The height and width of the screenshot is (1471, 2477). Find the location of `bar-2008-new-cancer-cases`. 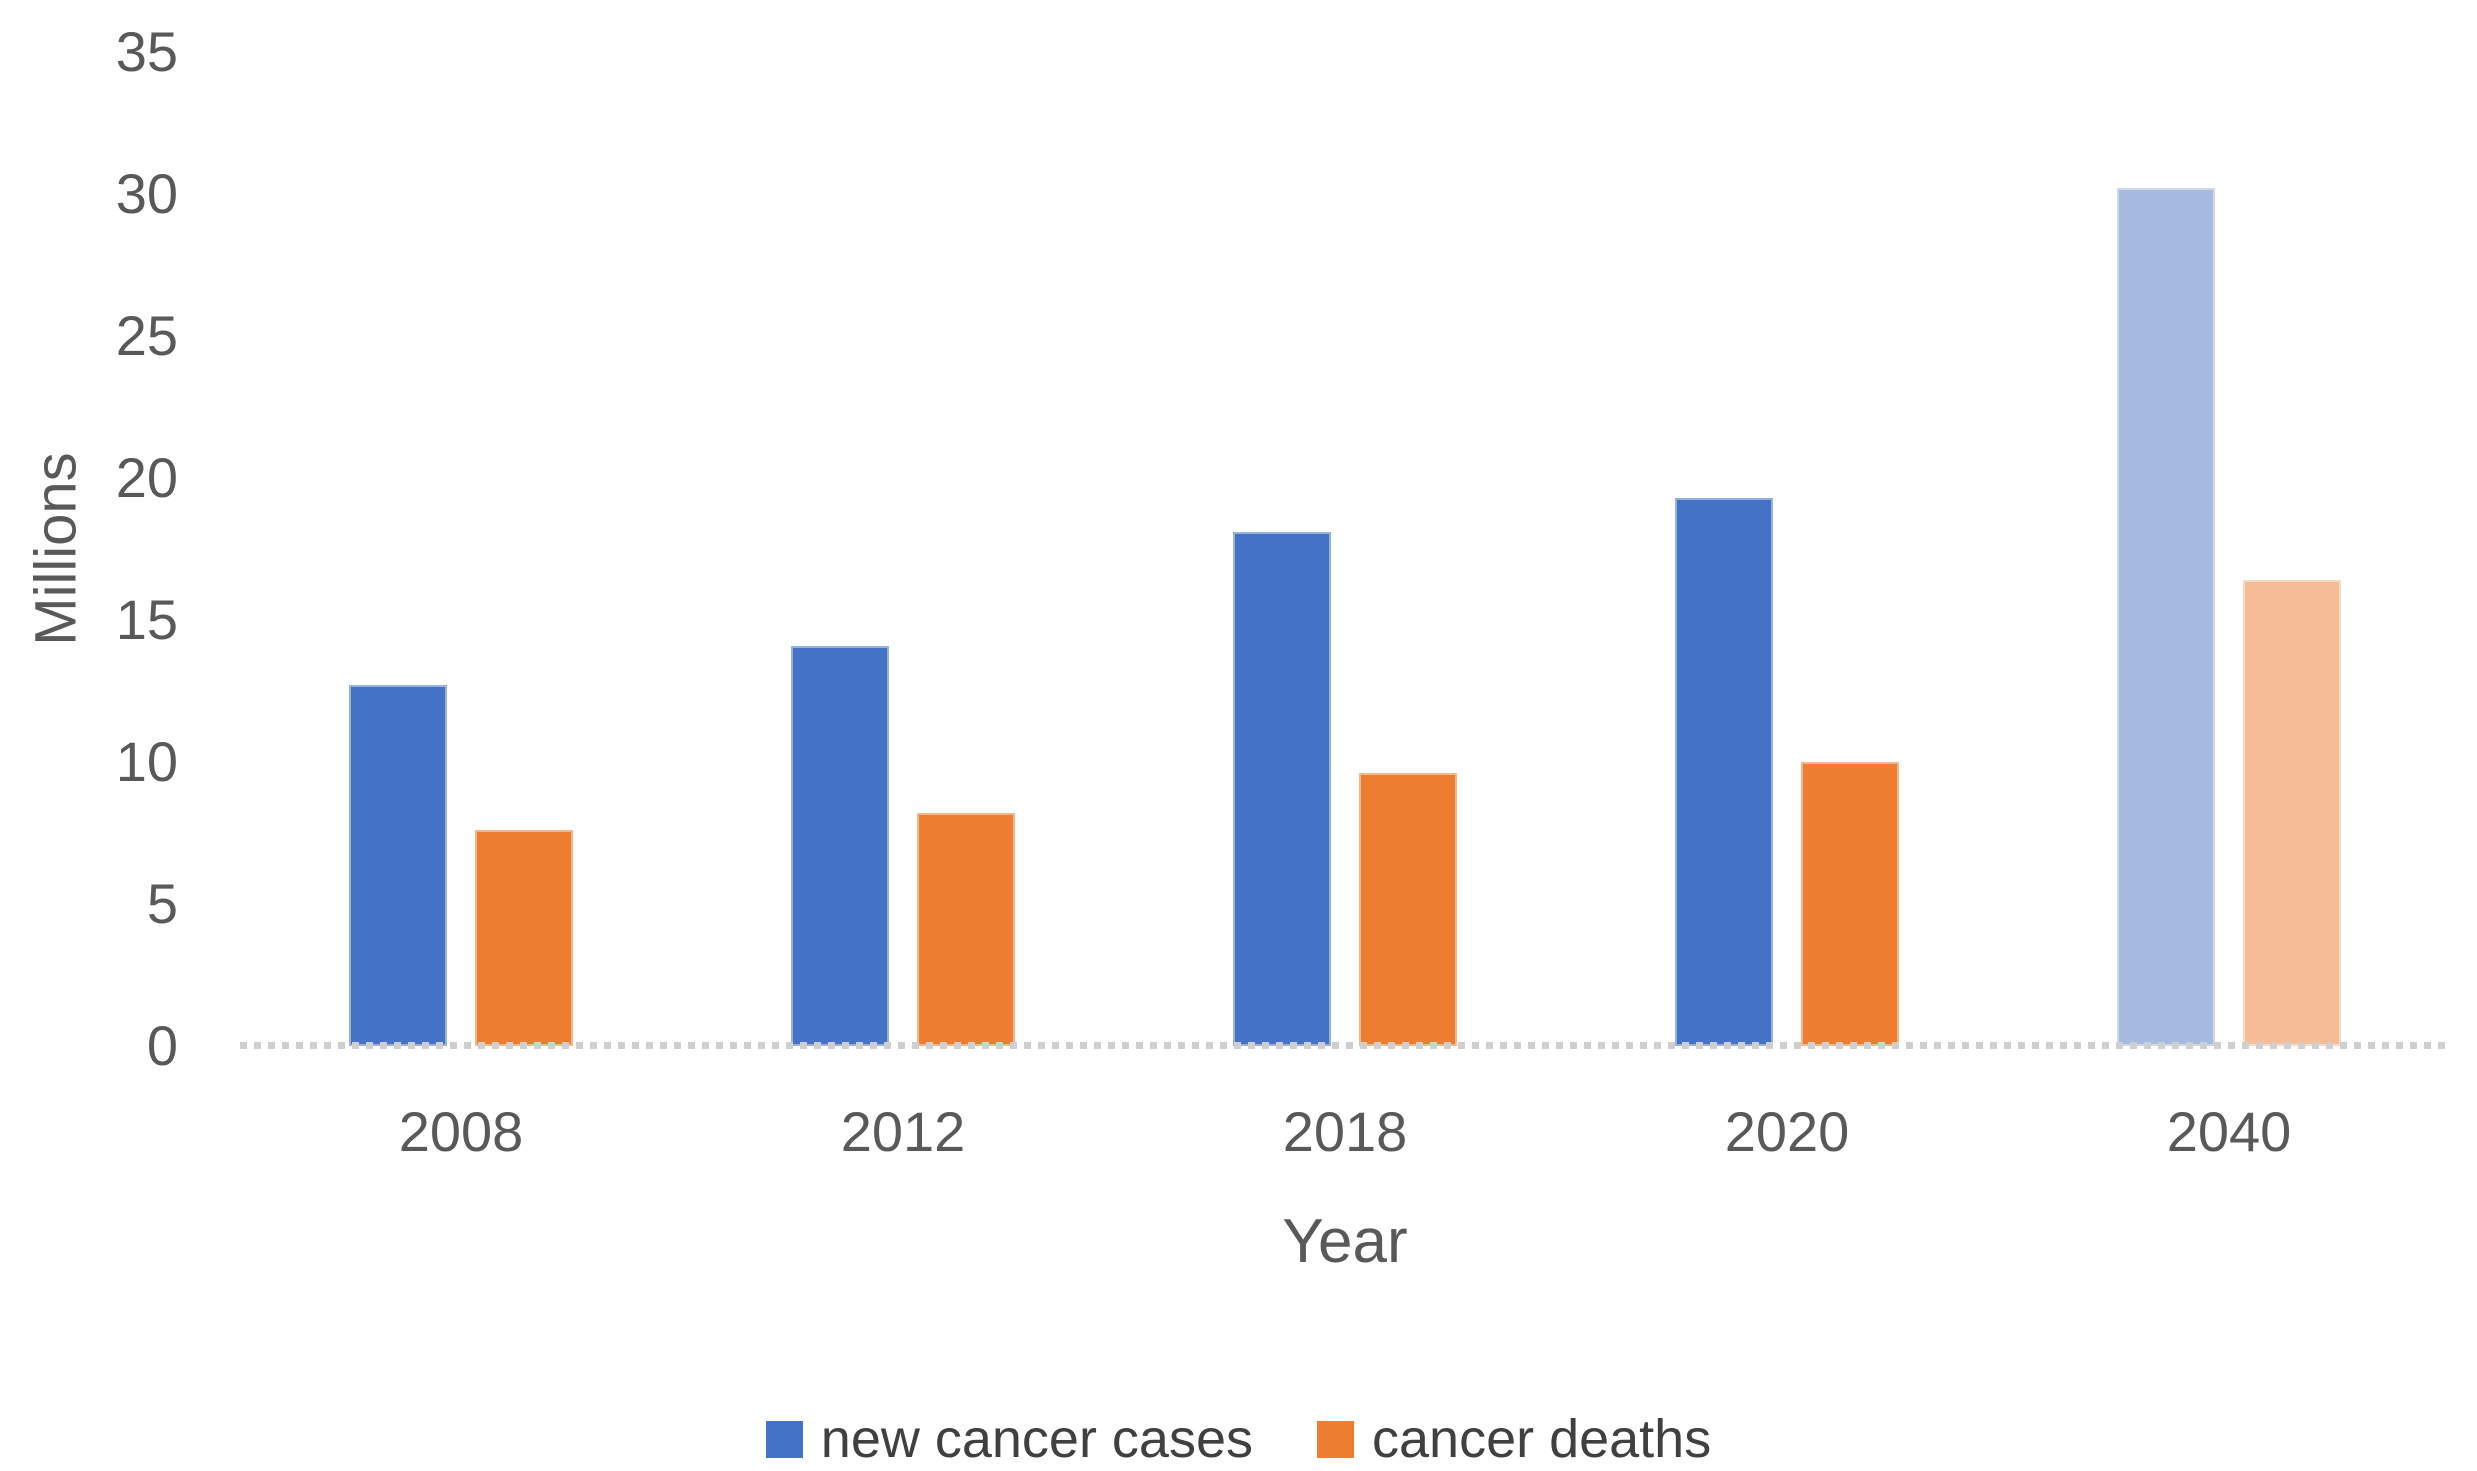

bar-2008-new-cancer-cases is located at coordinates (398, 865).